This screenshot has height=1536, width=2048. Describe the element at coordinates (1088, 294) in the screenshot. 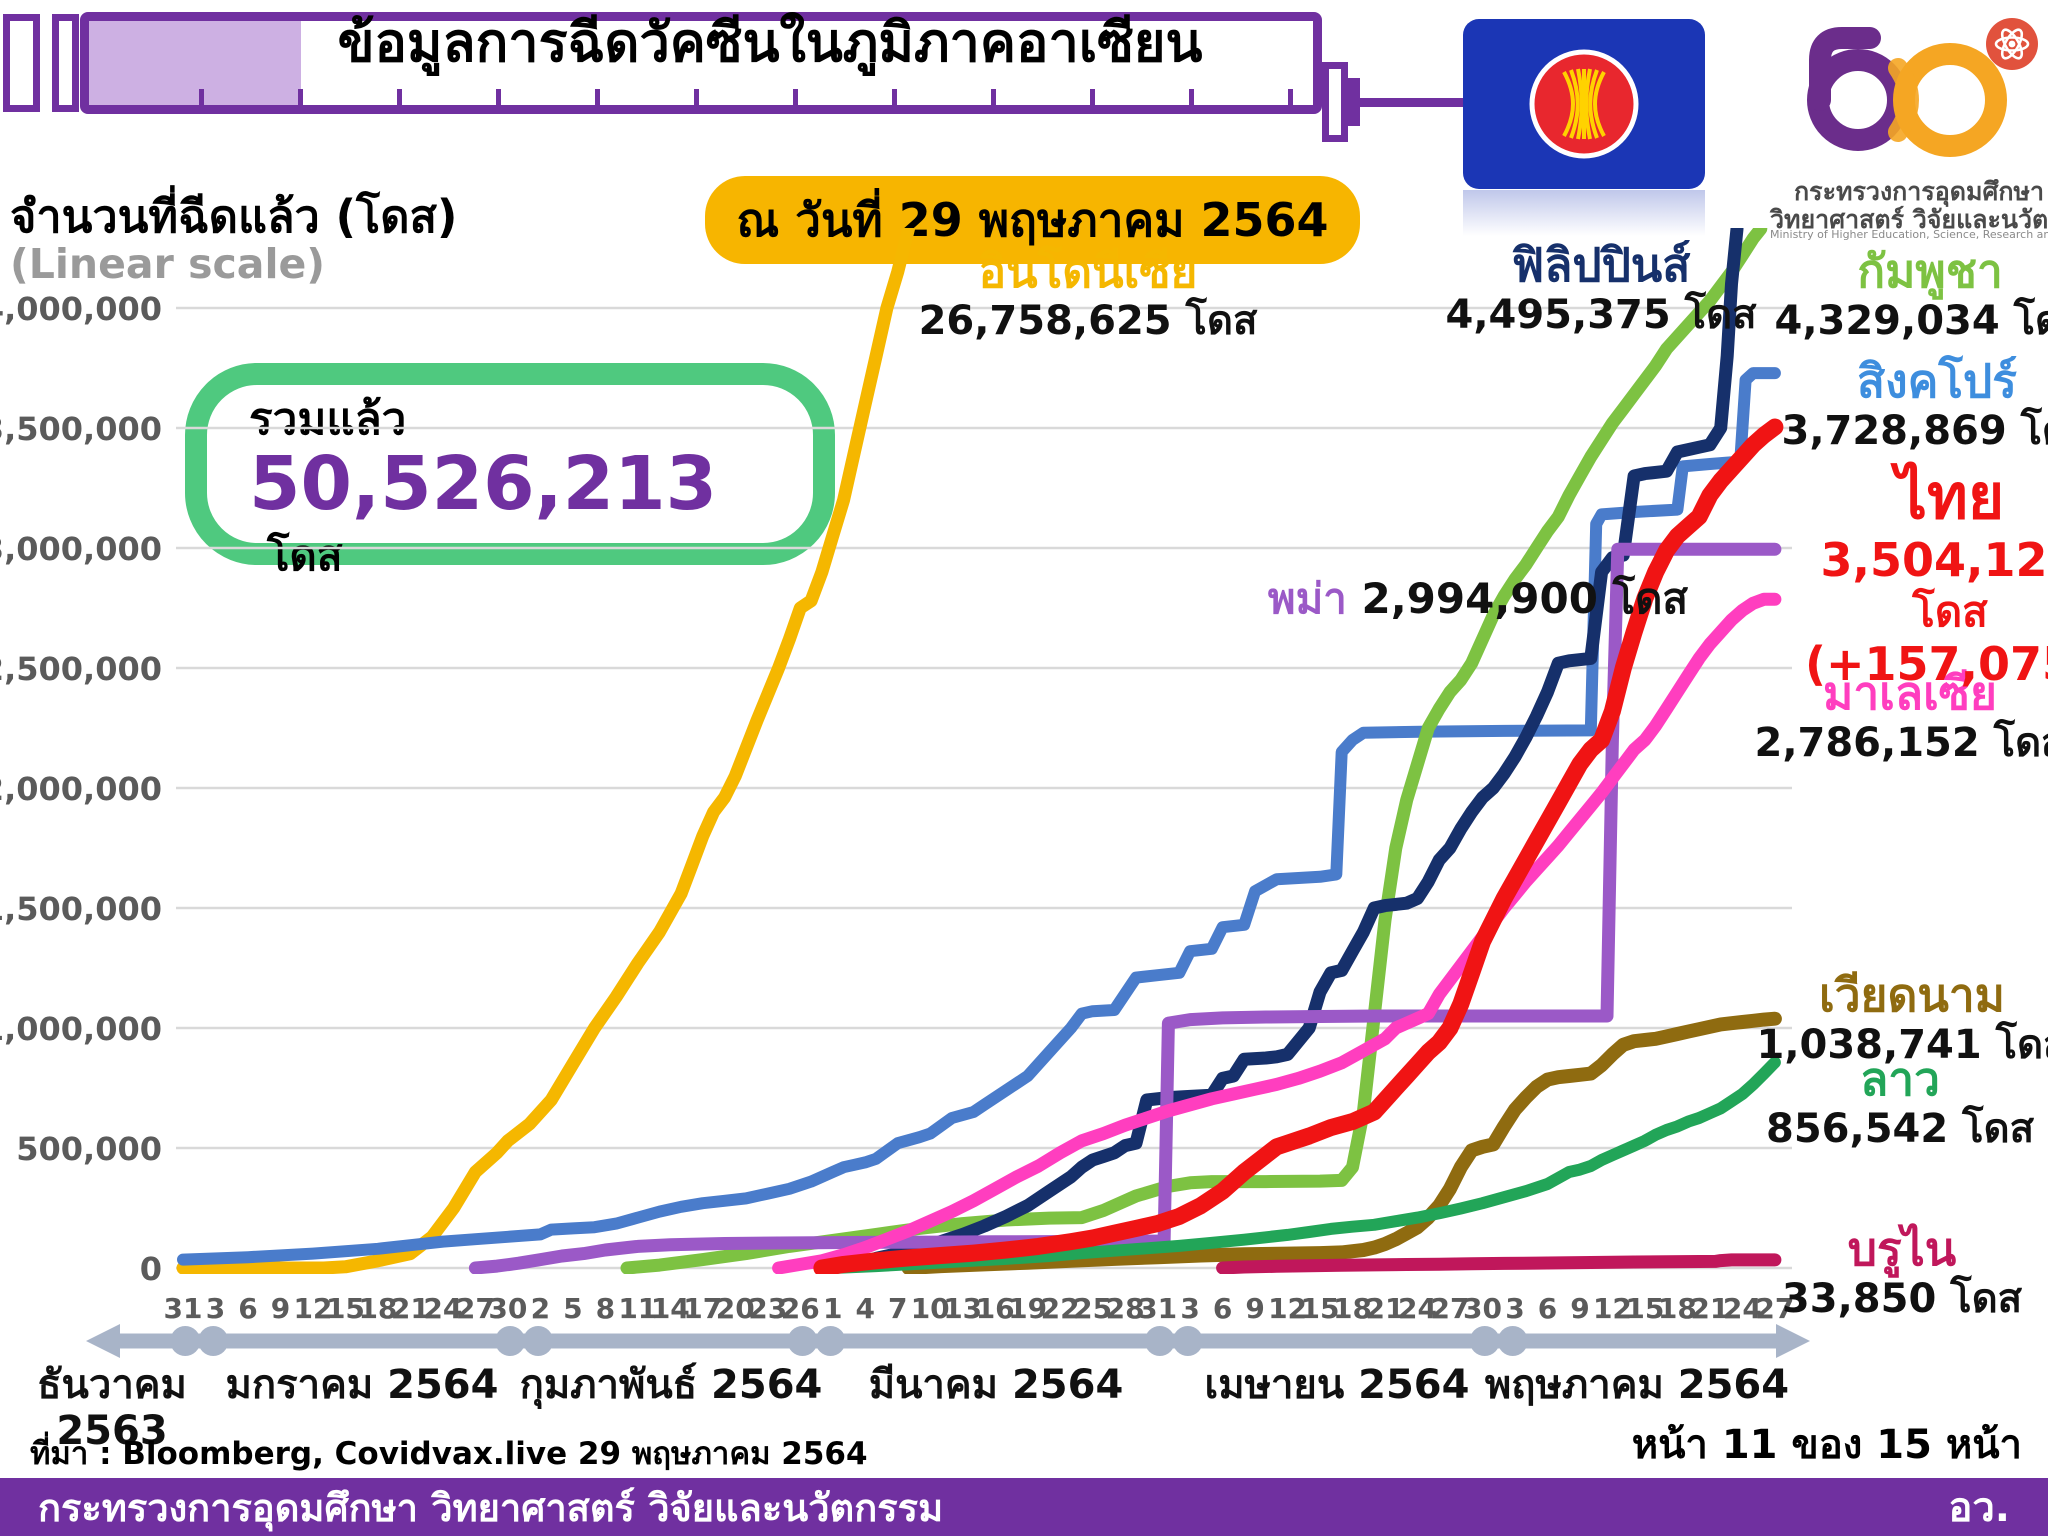

I see `country-label-indonesia: อินโดนีเซีย 26,758,625 โดส` at that location.